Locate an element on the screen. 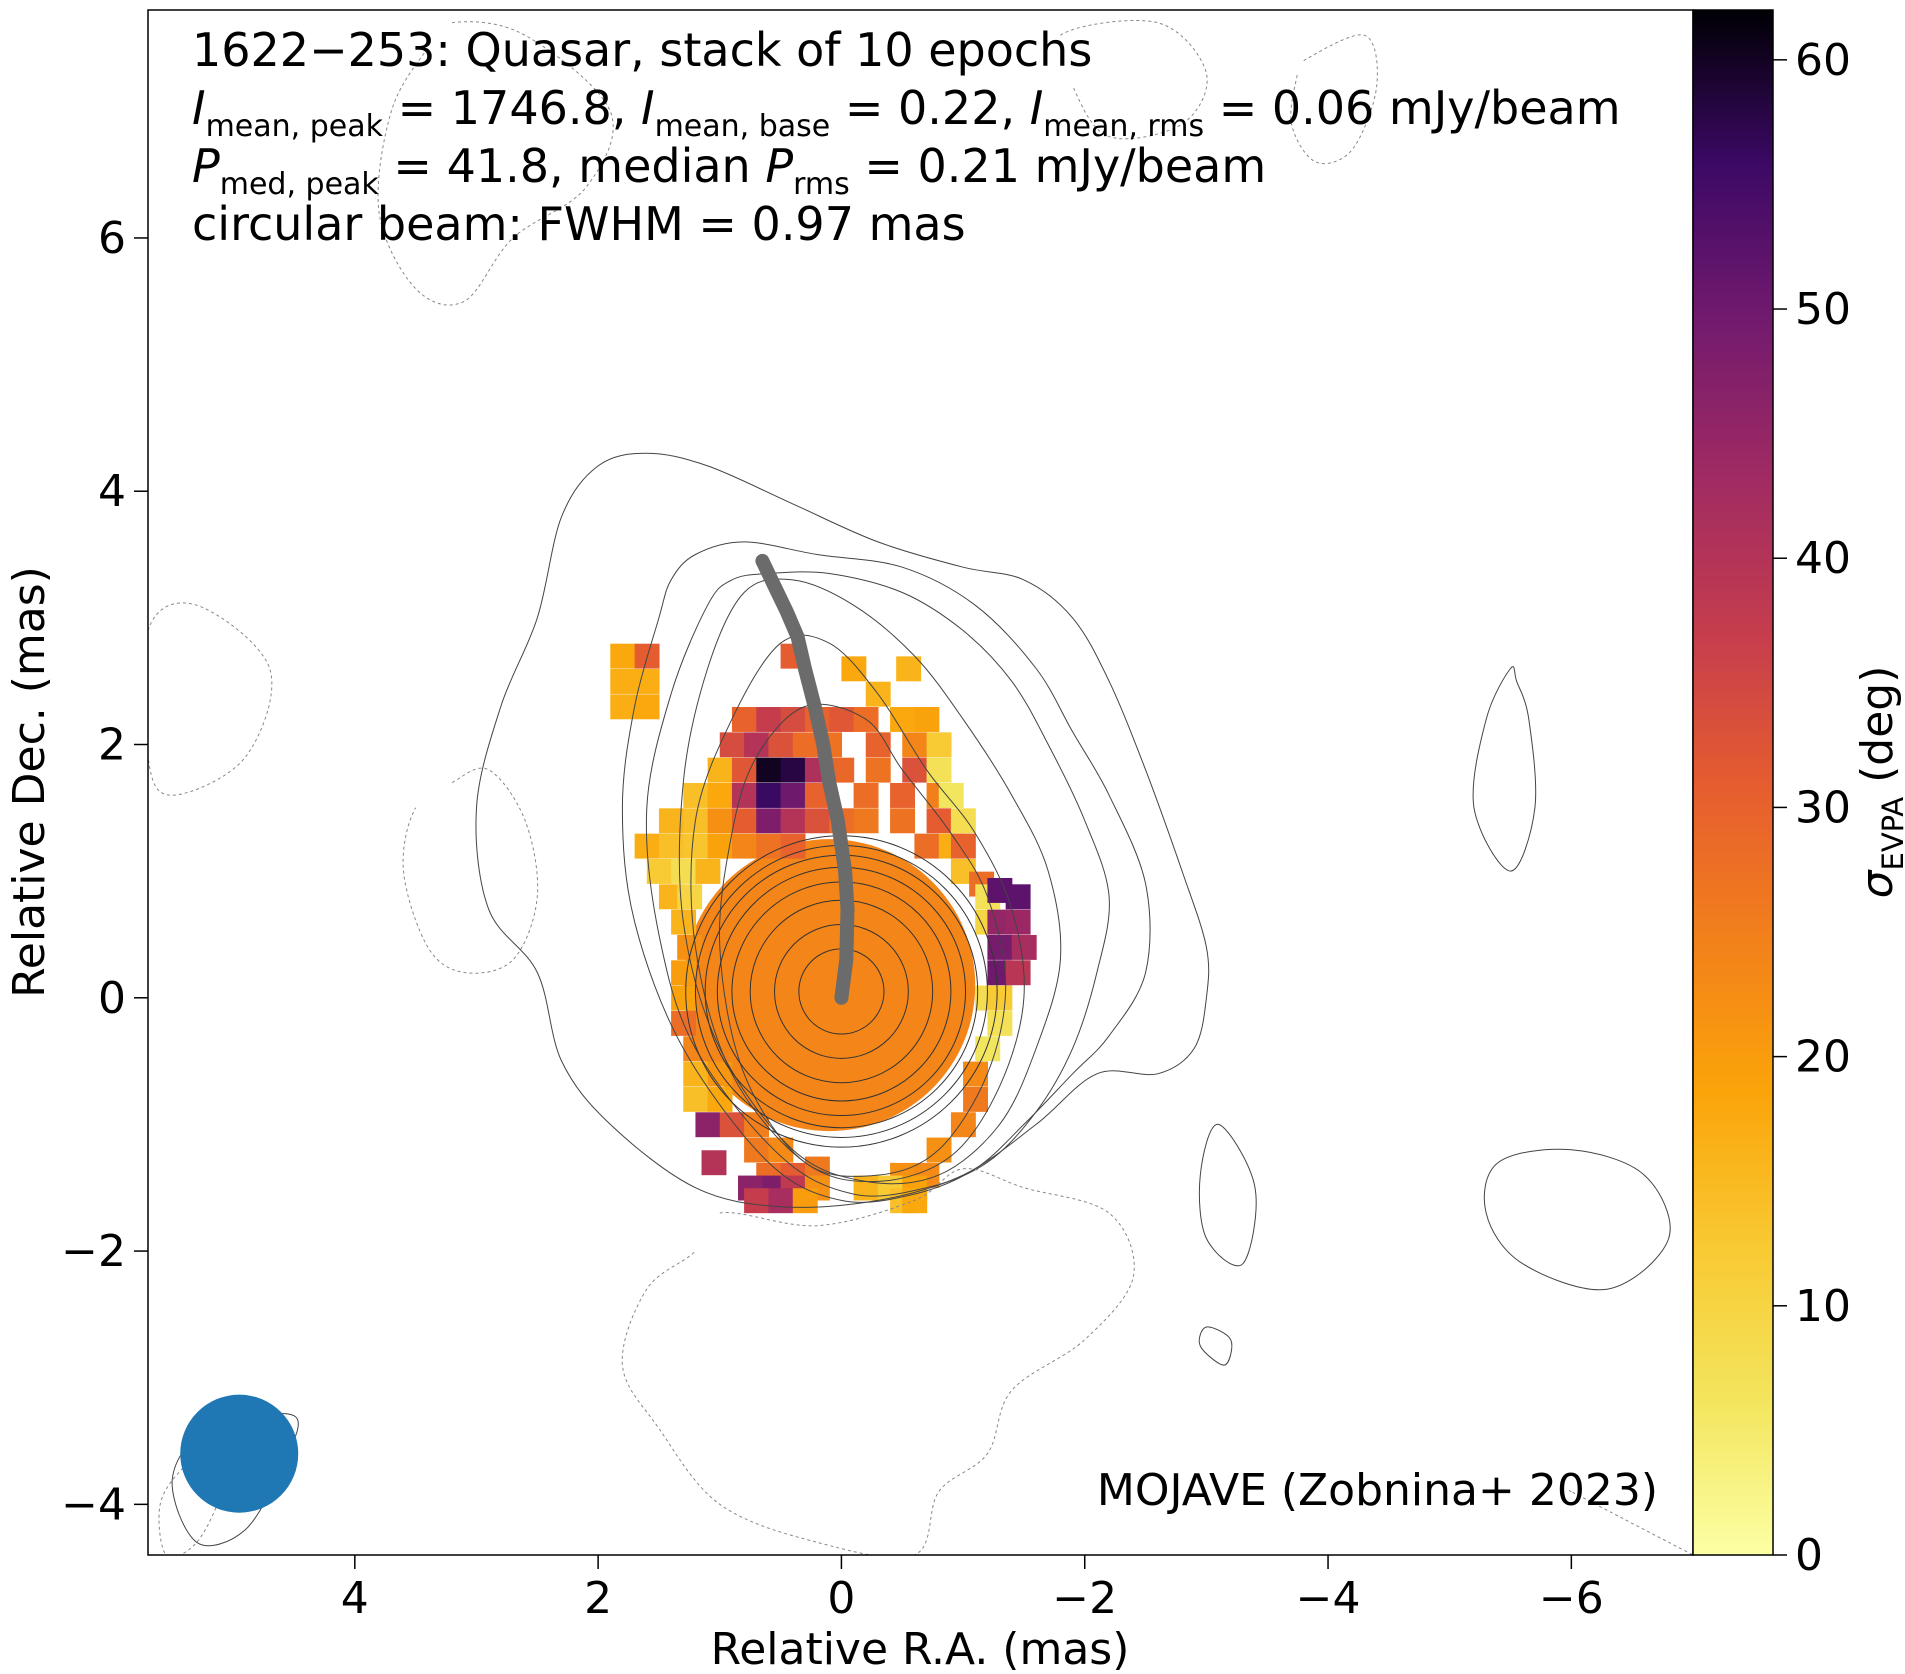 Image resolution: width=1905 pixels, height=1674 pixels. colorbar-label-subscript: EVPA is located at coordinates (1890, 834).